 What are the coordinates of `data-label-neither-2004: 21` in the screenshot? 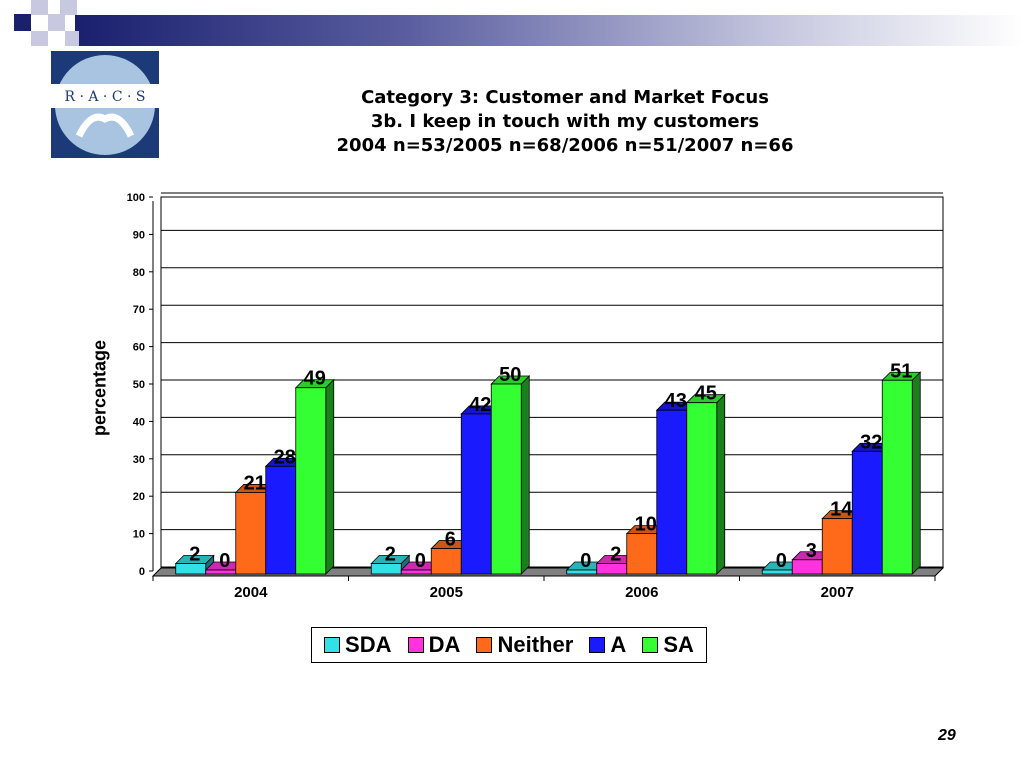 It's located at (255, 483).